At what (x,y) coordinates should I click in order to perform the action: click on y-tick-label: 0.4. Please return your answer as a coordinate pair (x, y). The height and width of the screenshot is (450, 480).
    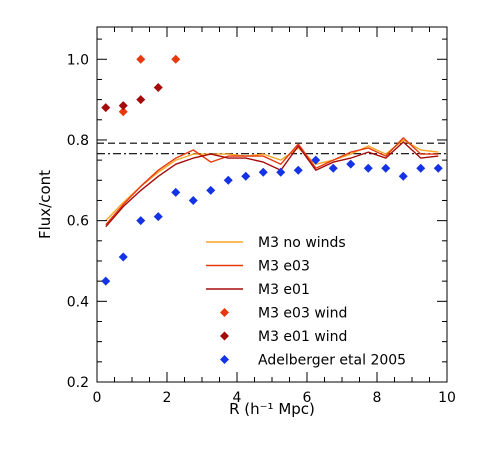
    Looking at the image, I should click on (78, 302).